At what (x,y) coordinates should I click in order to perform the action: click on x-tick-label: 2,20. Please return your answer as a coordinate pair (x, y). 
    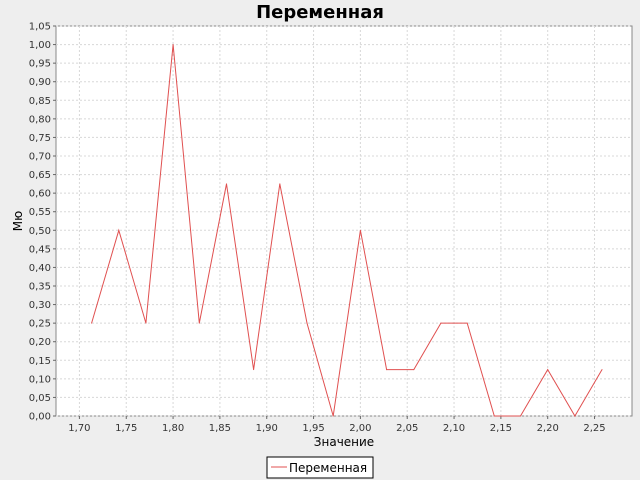
    Looking at the image, I should click on (548, 428).